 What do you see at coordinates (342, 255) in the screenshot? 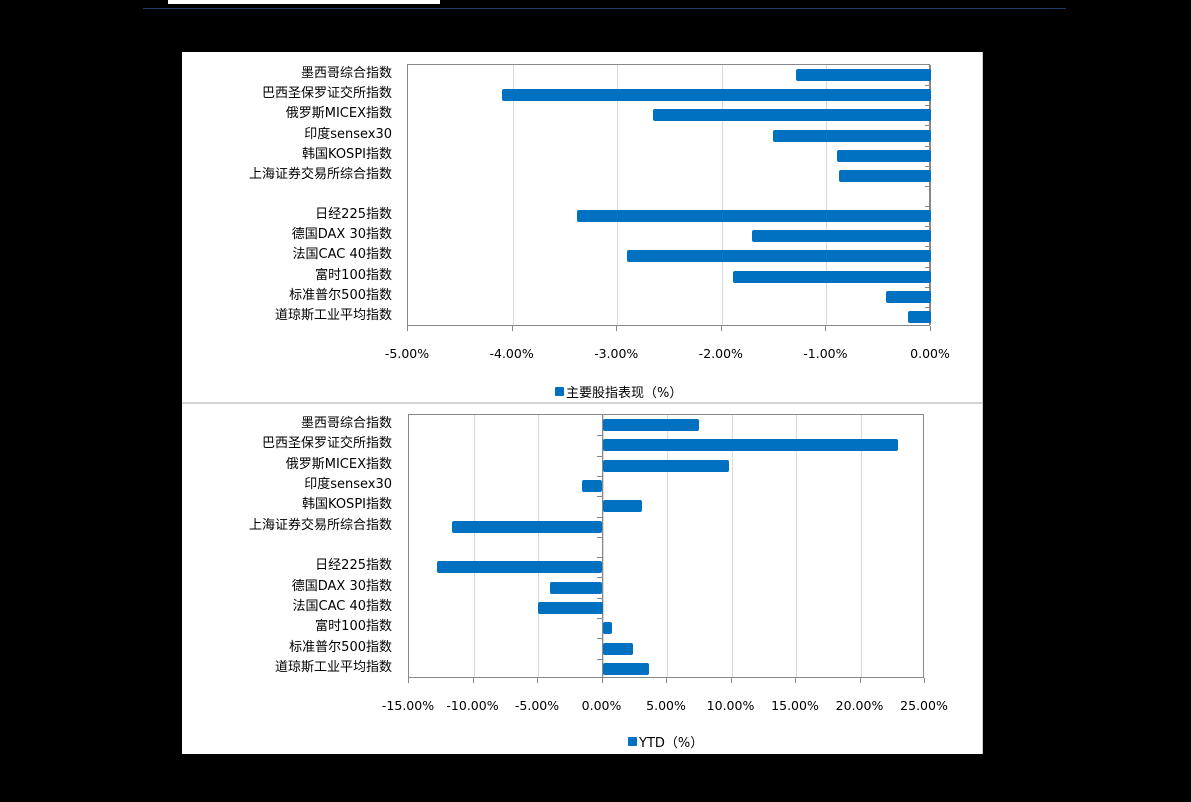
I see `category-label: 法国CAC 40指数` at bounding box center [342, 255].